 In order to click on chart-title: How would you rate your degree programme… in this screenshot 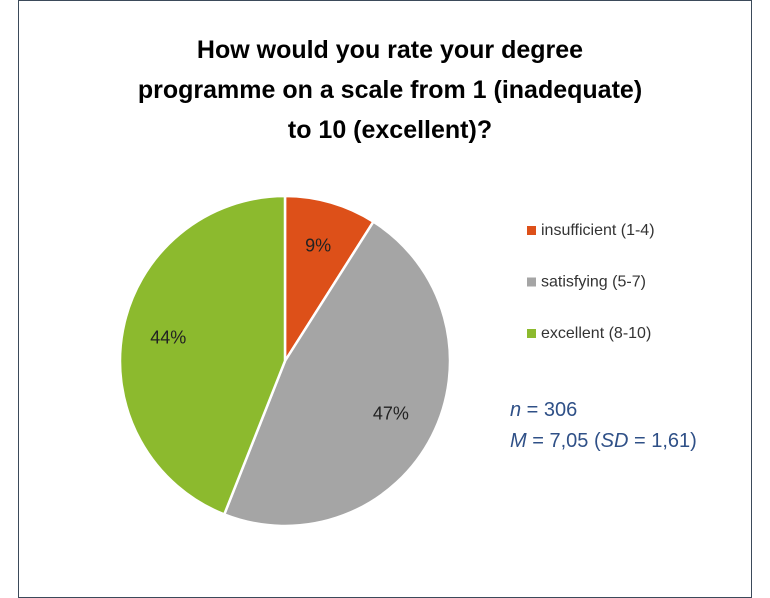, I will do `click(390, 90)`.